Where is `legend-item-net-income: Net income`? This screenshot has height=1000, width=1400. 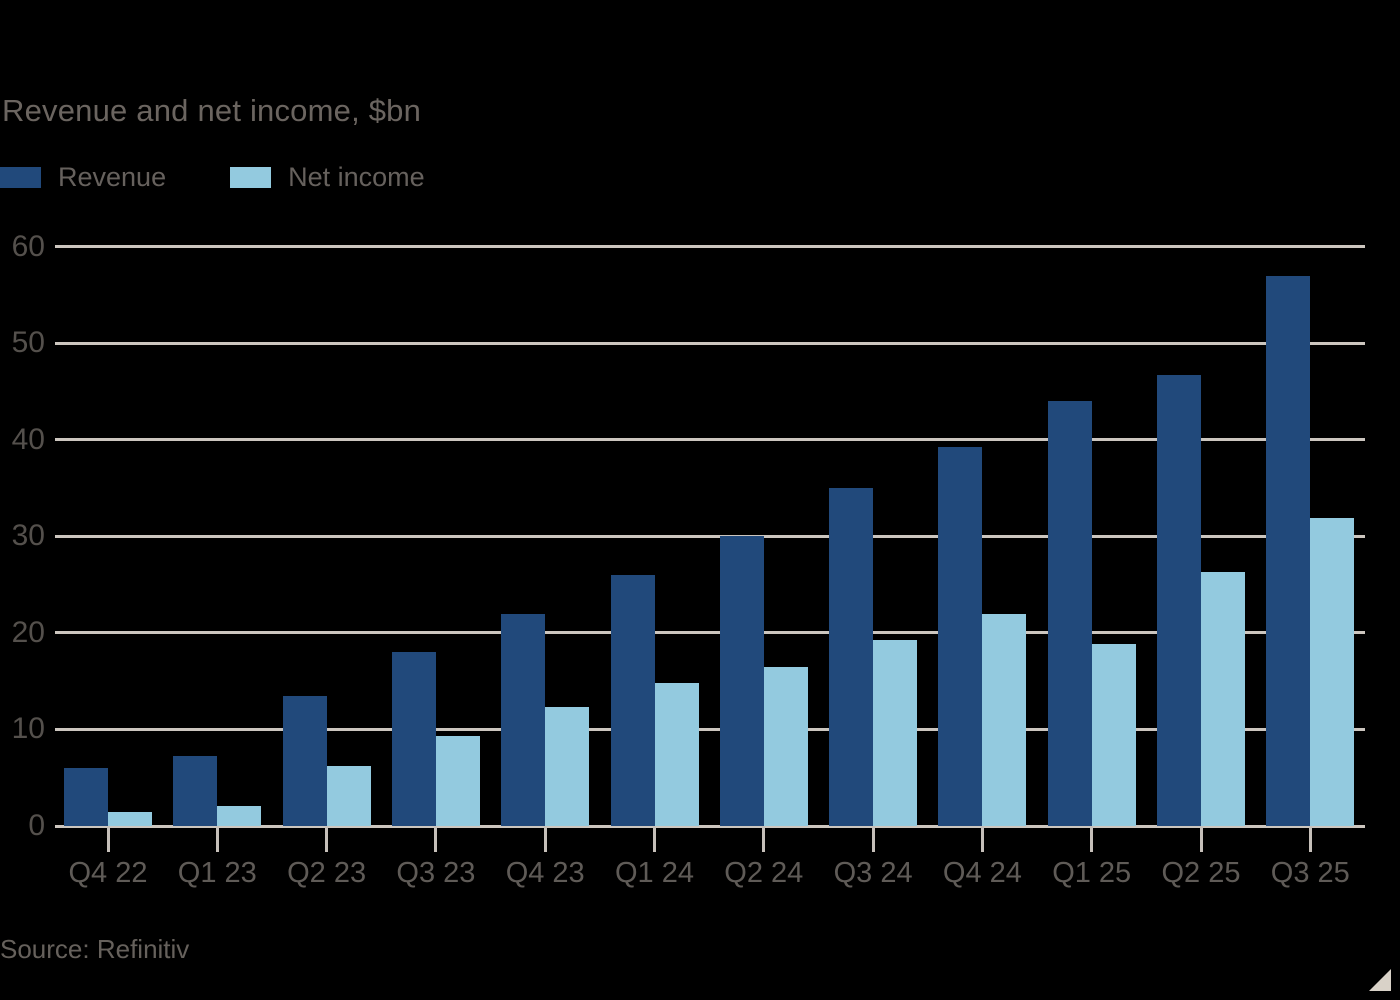
legend-item-net-income: Net income is located at coordinates (327, 177).